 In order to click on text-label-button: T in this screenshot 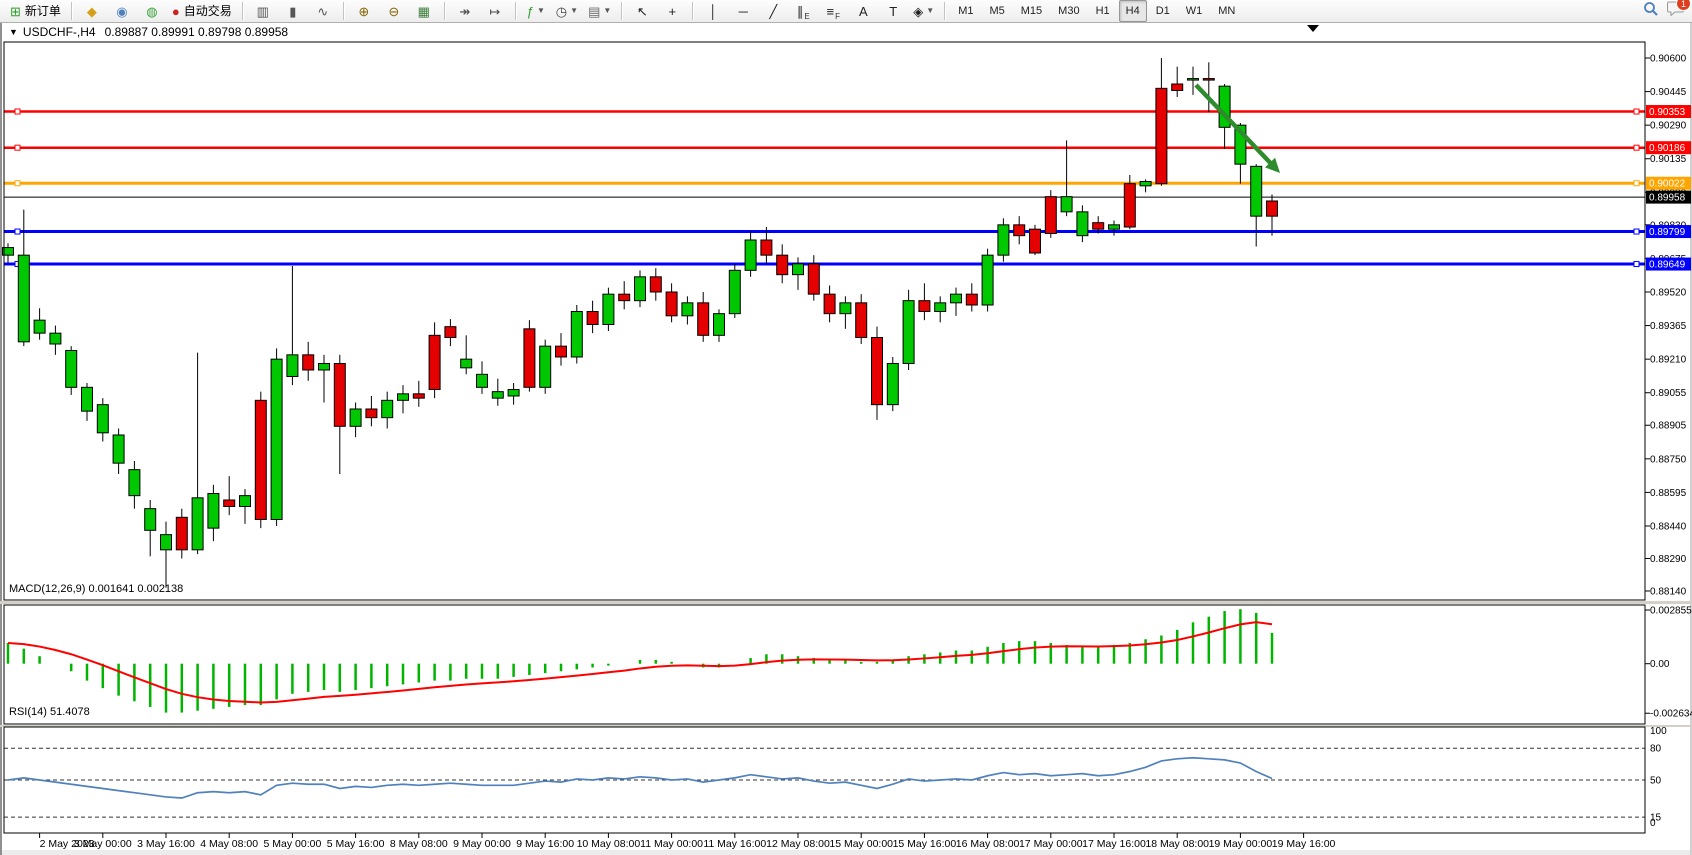, I will do `click(893, 11)`.